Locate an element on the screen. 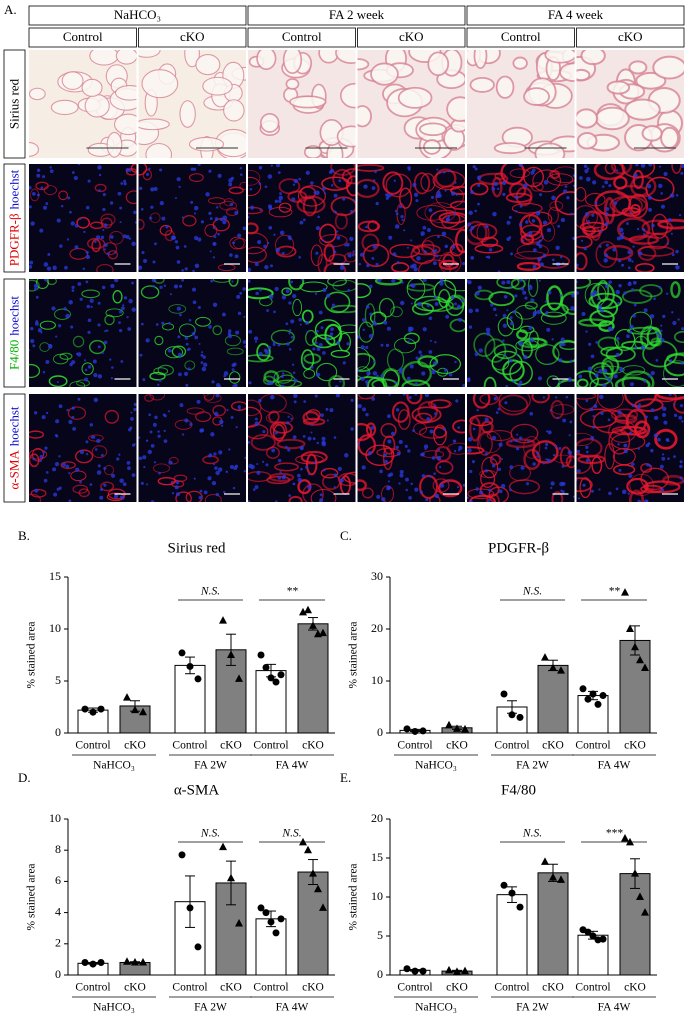 This screenshot has height=1020, width=685. micrograph-content is located at coordinates (302, 218).